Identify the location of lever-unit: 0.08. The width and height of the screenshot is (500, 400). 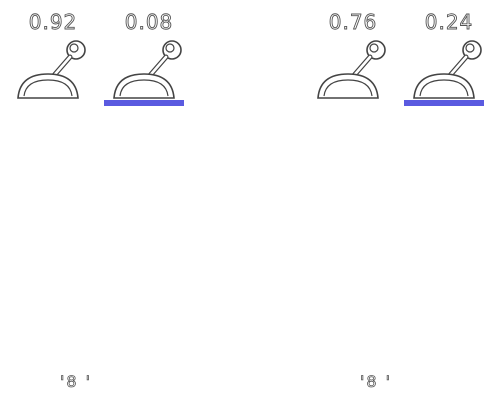
(149, 55).